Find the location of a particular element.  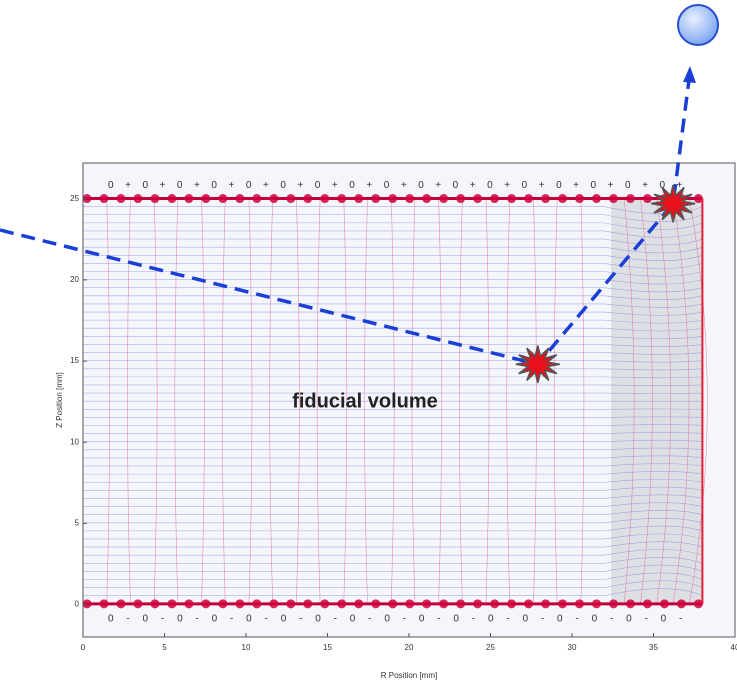

x-tick-label: 5 is located at coordinates (164, 647).